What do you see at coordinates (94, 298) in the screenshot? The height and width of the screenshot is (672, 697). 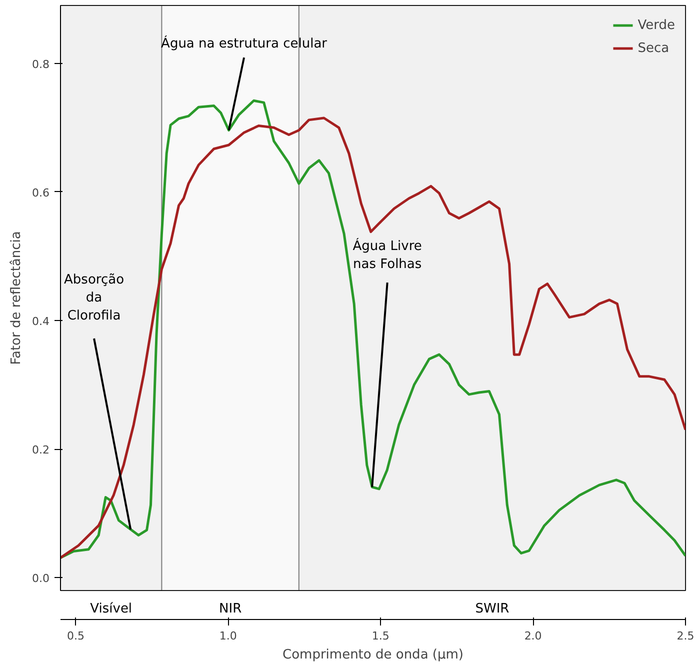 I see `annotation: Absorção da Clorofila` at bounding box center [94, 298].